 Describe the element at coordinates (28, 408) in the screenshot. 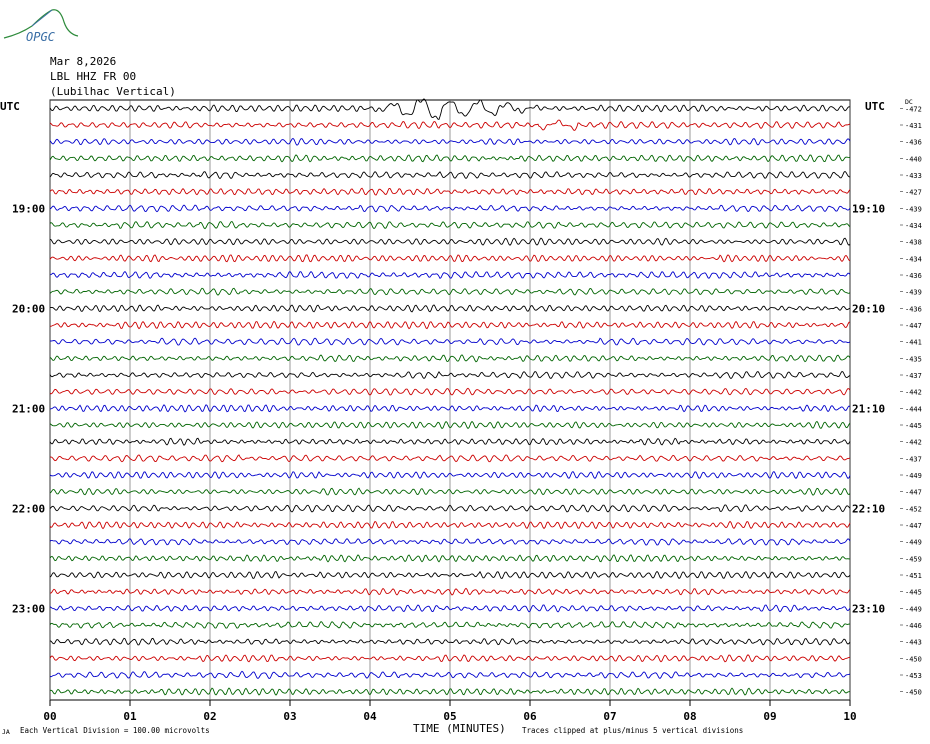

I see `left-hour-label: 21:00` at that location.